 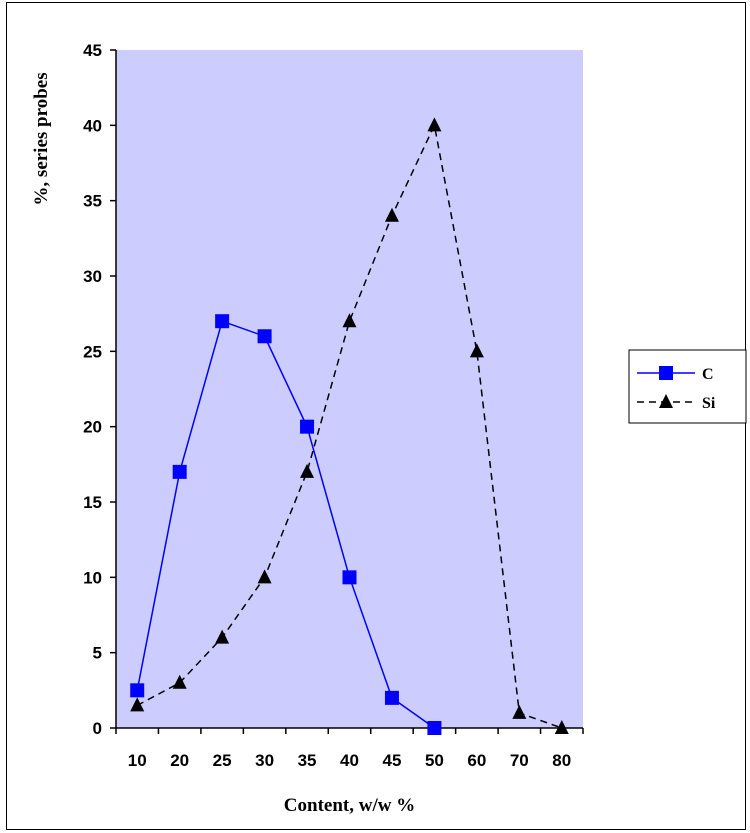 I want to click on y-tick-label: 40, so click(x=92, y=125).